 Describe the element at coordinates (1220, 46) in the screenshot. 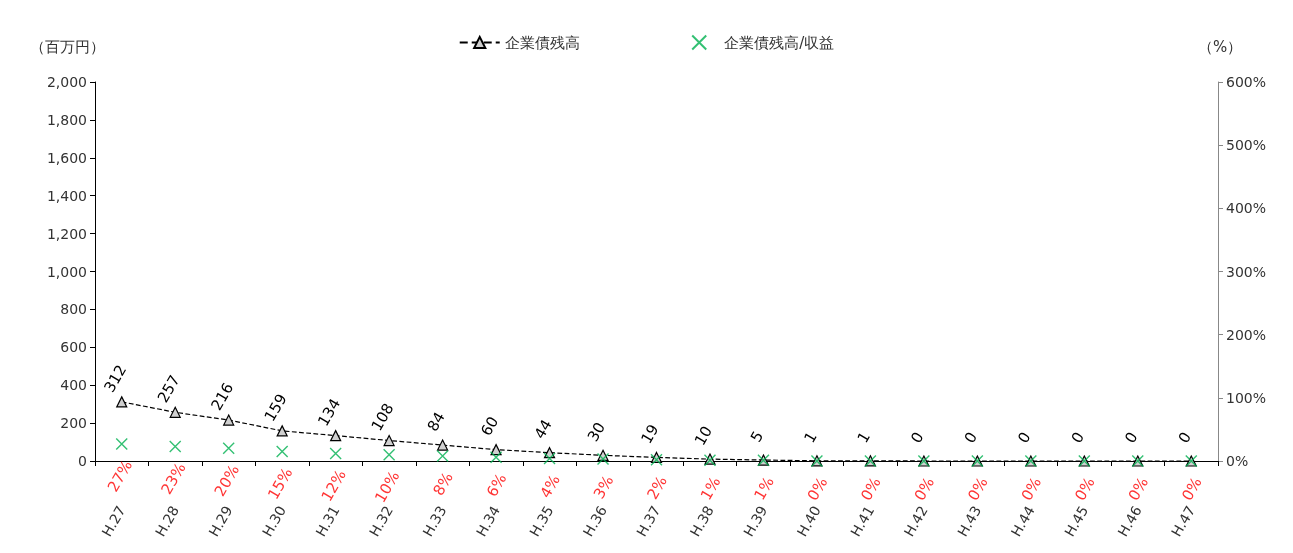

I see `y2-axis-title: （%）` at that location.